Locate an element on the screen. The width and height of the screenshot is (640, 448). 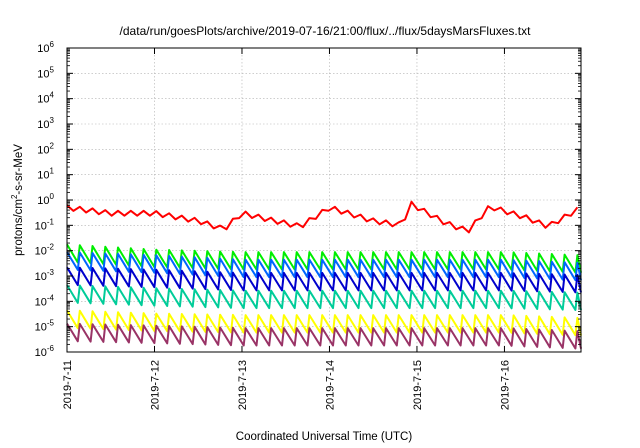
y-tick-label: 10¹ is located at coordinates (45, 174).